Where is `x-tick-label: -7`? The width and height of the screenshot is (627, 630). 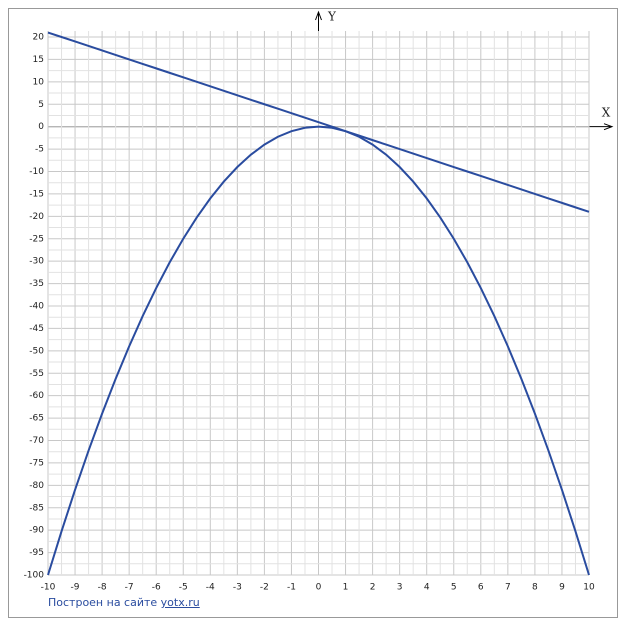
x-tick-label: -7 is located at coordinates (129, 588).